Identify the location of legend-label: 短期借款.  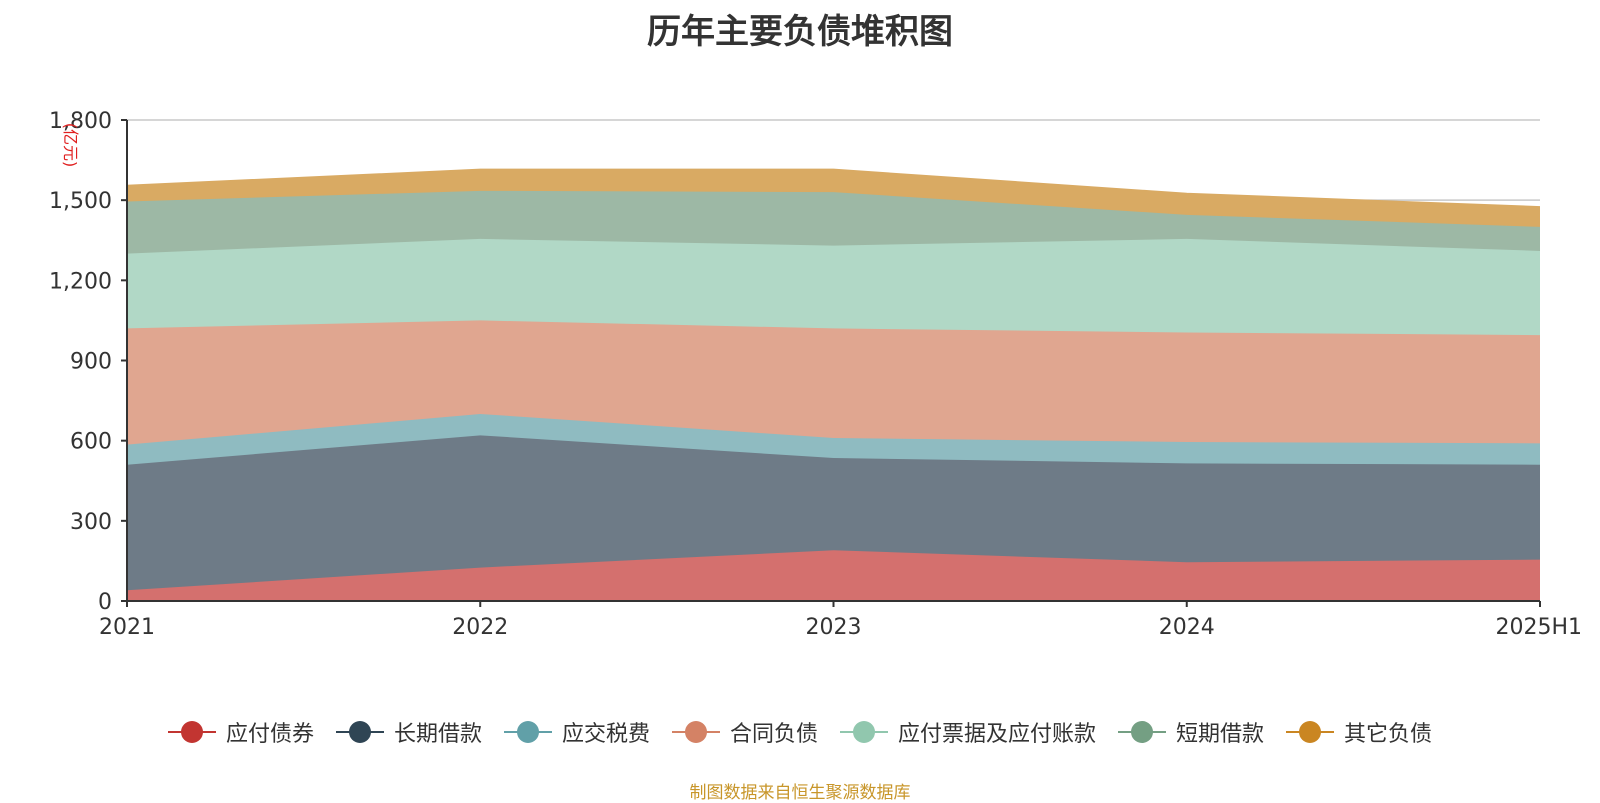
(1220, 734).